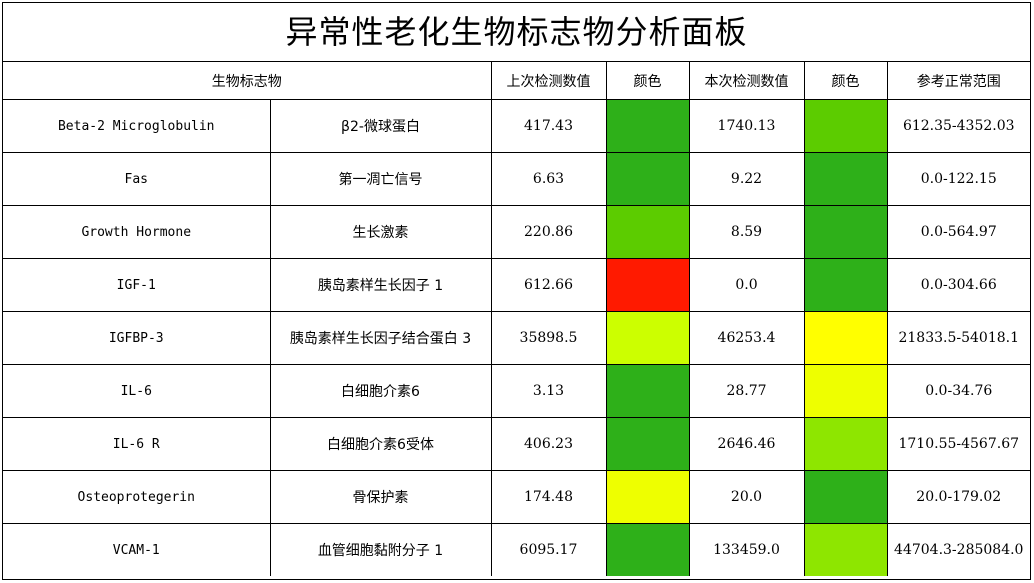 The width and height of the screenshot is (1034, 583). What do you see at coordinates (137, 497) in the screenshot?
I see `biomarker-name-en: Osteoprotegerin` at bounding box center [137, 497].